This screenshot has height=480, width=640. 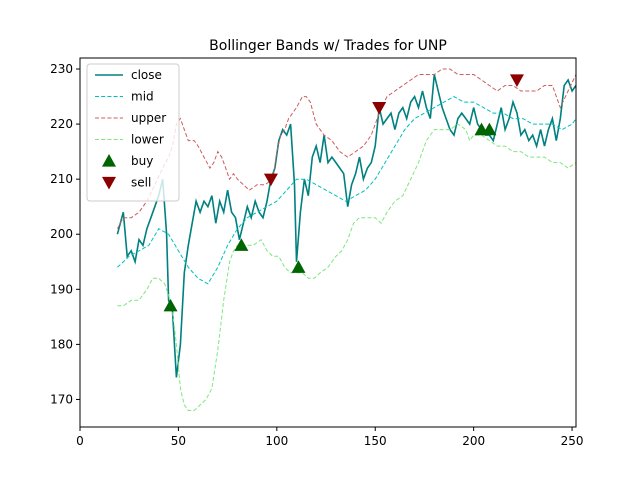 I want to click on legend-swatch-sell, so click(x=109, y=183).